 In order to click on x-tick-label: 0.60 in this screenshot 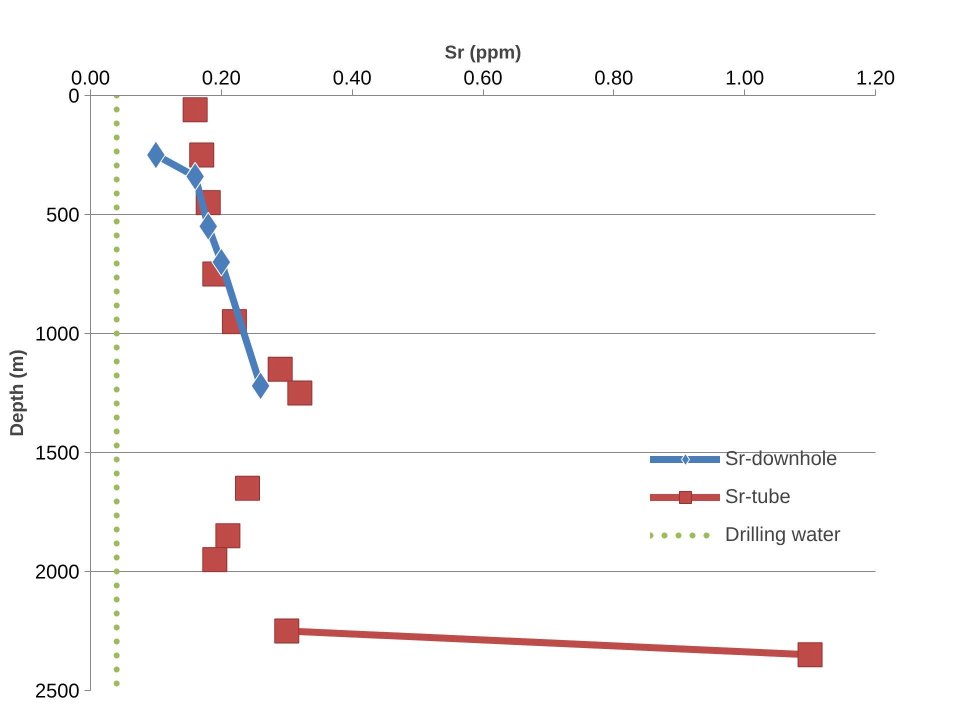, I will do `click(483, 79)`.